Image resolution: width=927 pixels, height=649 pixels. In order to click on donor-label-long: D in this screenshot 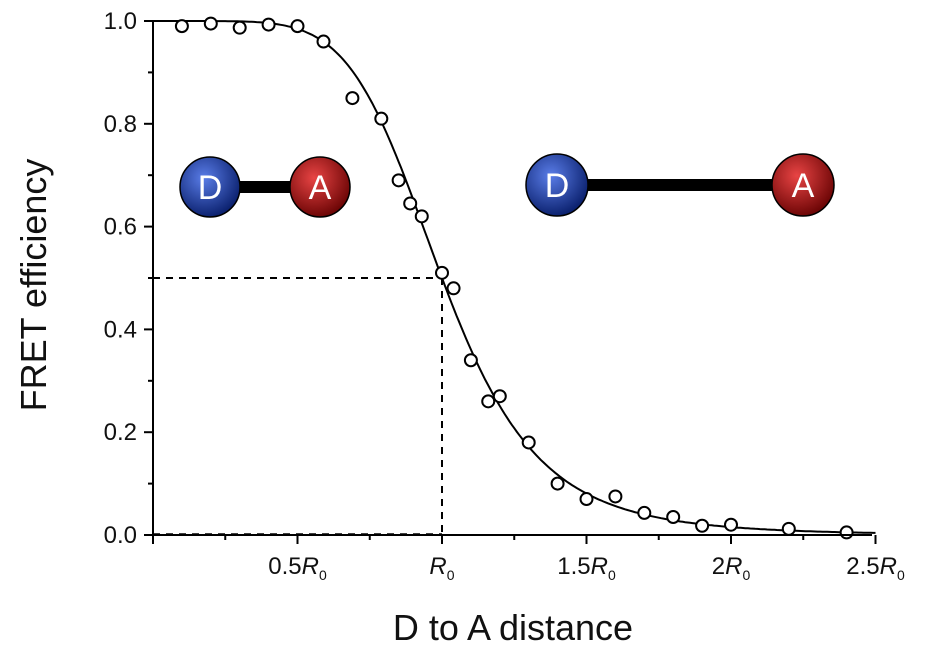, I will do `click(557, 186)`.